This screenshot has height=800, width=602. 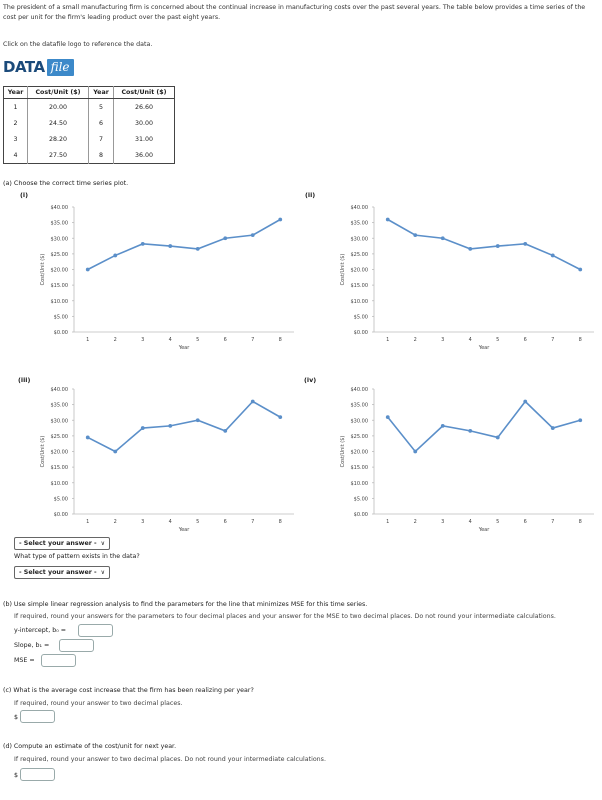 I want to click on table-row: 3 28.20 7 31.00, so click(x=89, y=139).